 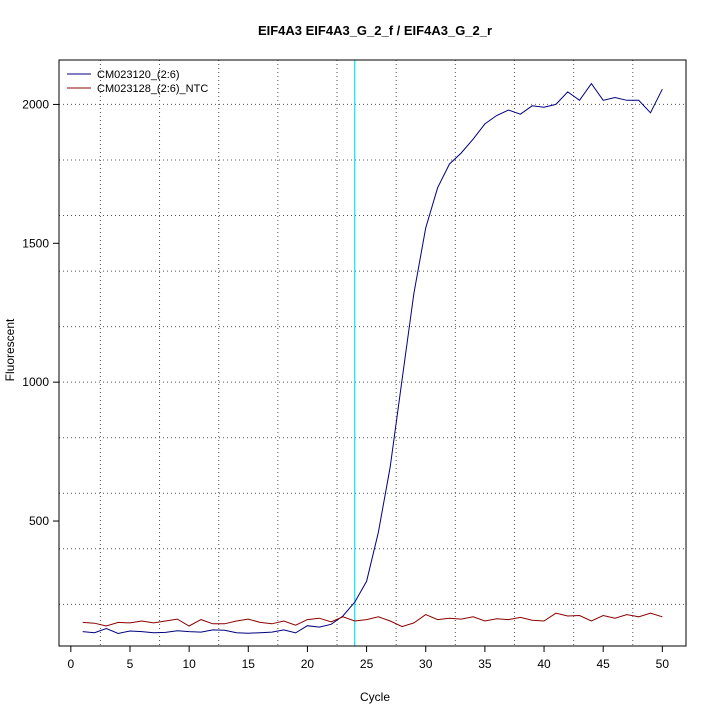 What do you see at coordinates (130, 664) in the screenshot?
I see `x-tick-label: 5` at bounding box center [130, 664].